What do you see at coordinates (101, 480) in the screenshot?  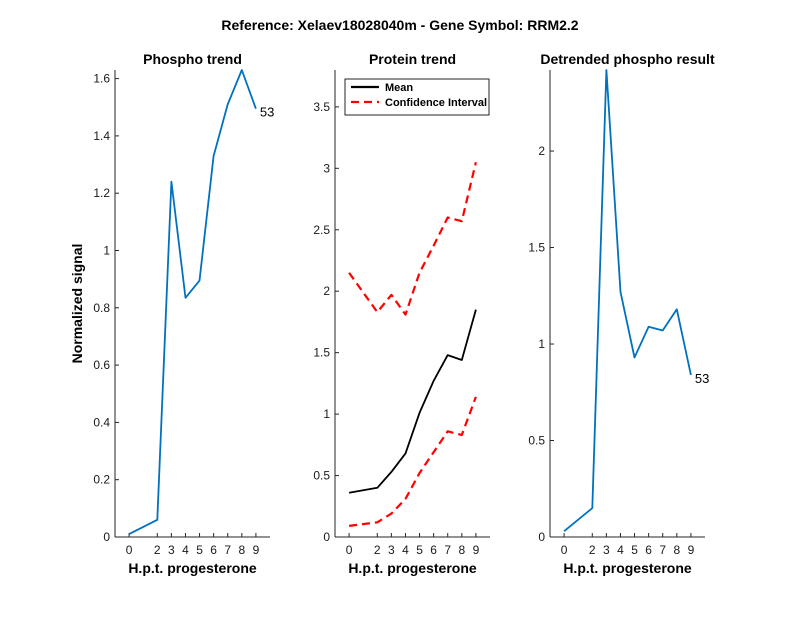 I see `y-tick-label: 0.2` at bounding box center [101, 480].